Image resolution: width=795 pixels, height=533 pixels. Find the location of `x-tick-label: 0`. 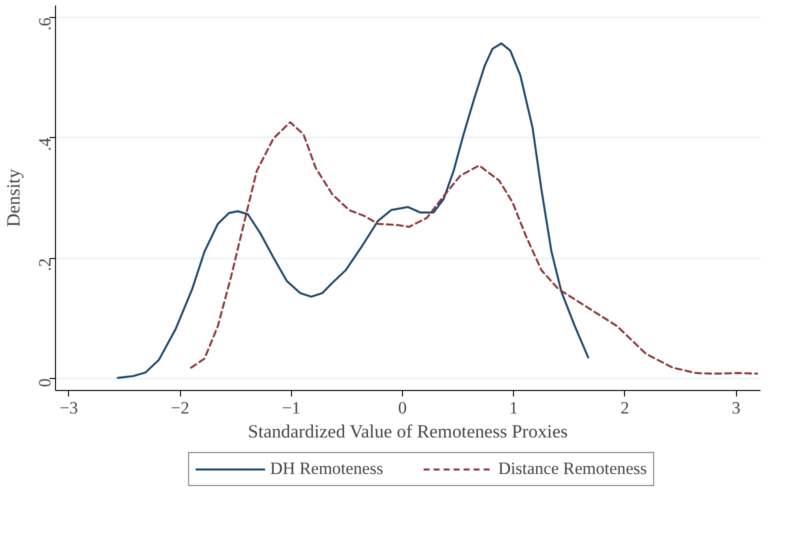

x-tick-label: 0 is located at coordinates (402, 408).